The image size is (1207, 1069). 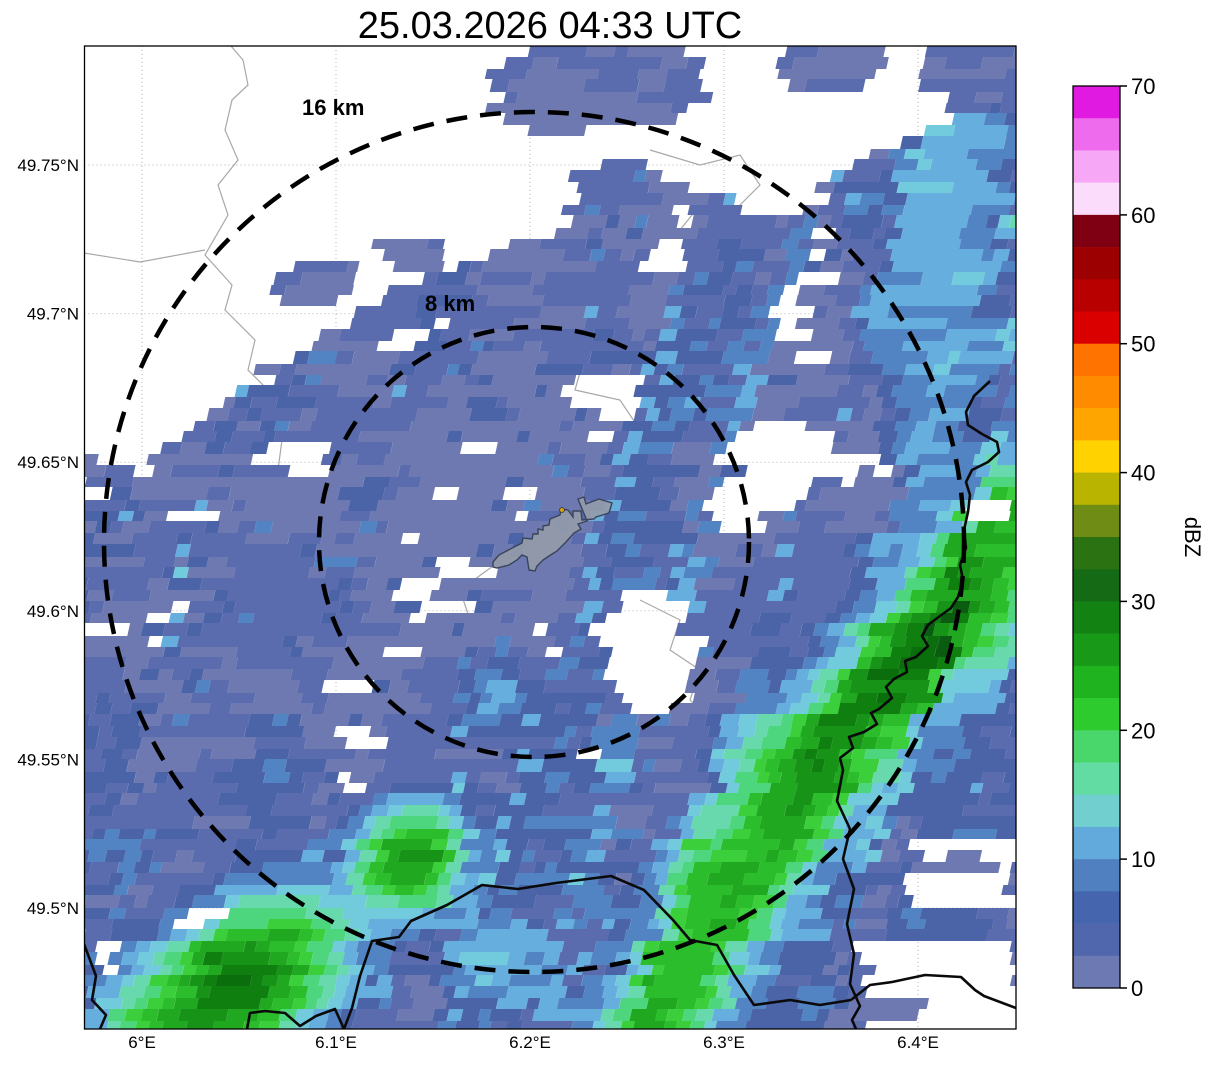 I want to click on svg-text: 49.55°N, so click(x=48, y=759).